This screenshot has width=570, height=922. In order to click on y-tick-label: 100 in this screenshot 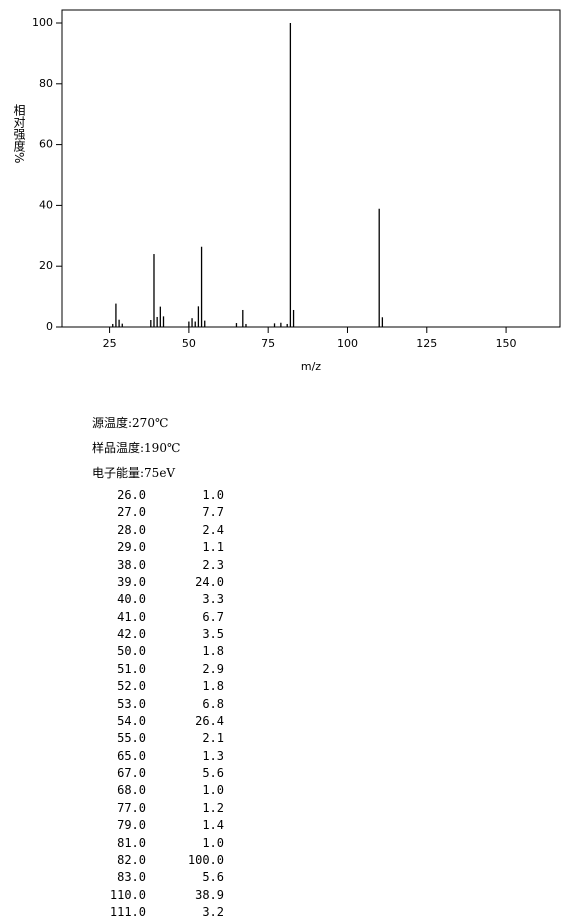, I will do `click(42, 22)`.